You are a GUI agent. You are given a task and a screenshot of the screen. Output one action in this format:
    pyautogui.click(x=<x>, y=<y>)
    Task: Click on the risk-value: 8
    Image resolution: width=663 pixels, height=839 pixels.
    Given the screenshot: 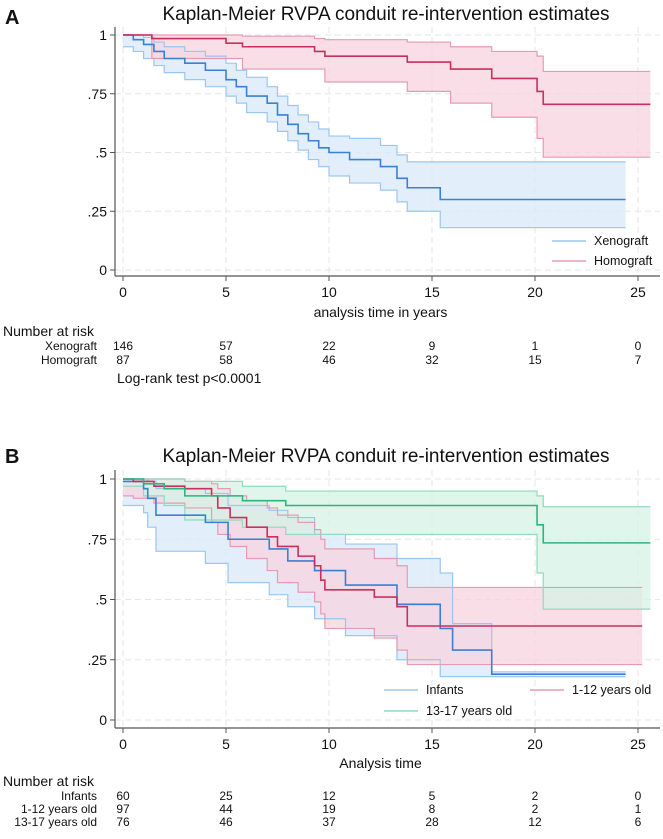 What is the action you would take?
    pyautogui.click(x=432, y=809)
    